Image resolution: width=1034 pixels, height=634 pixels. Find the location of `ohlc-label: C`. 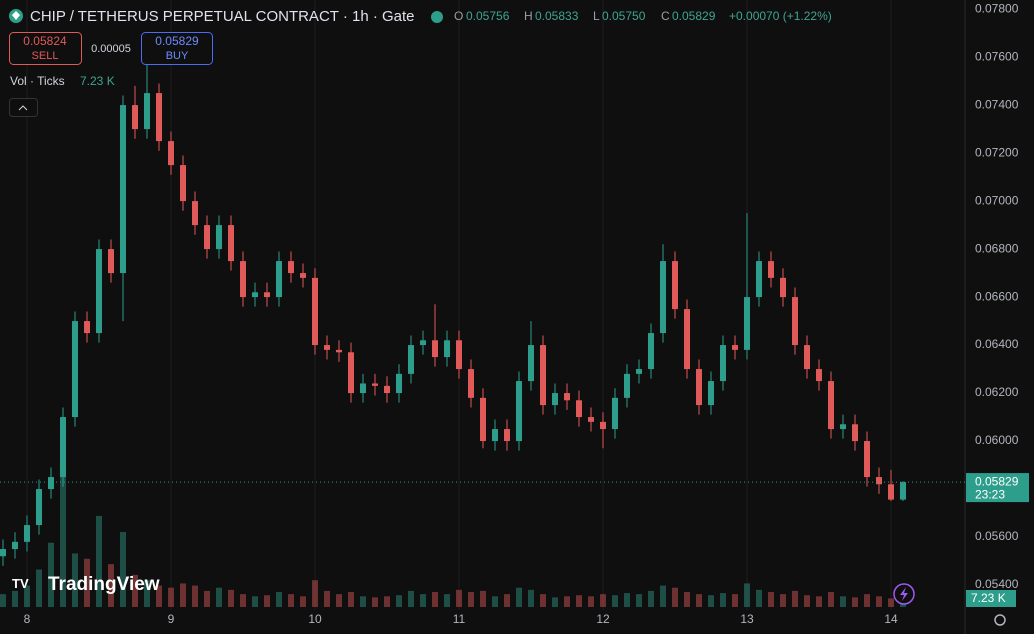

ohlc-label: C is located at coordinates (665, 16).